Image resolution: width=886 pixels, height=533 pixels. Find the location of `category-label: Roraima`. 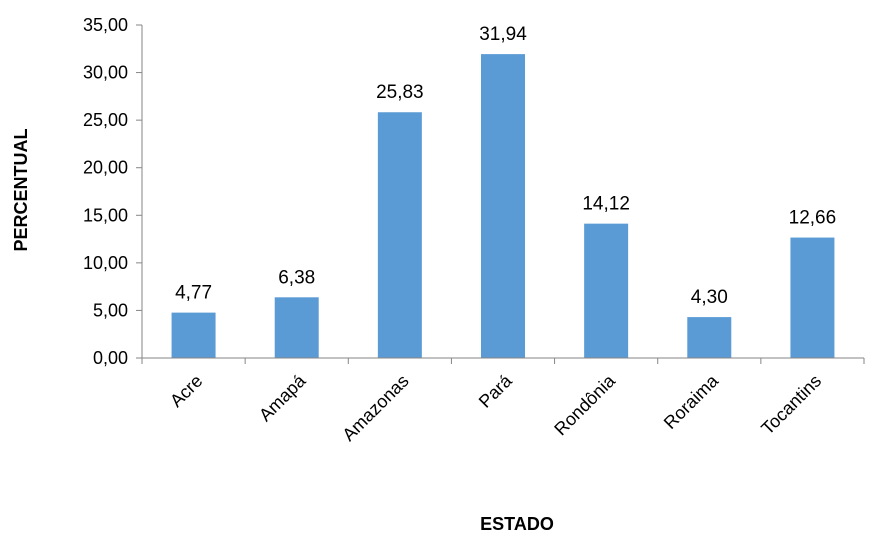

category-label: Roraima is located at coordinates (691, 401).